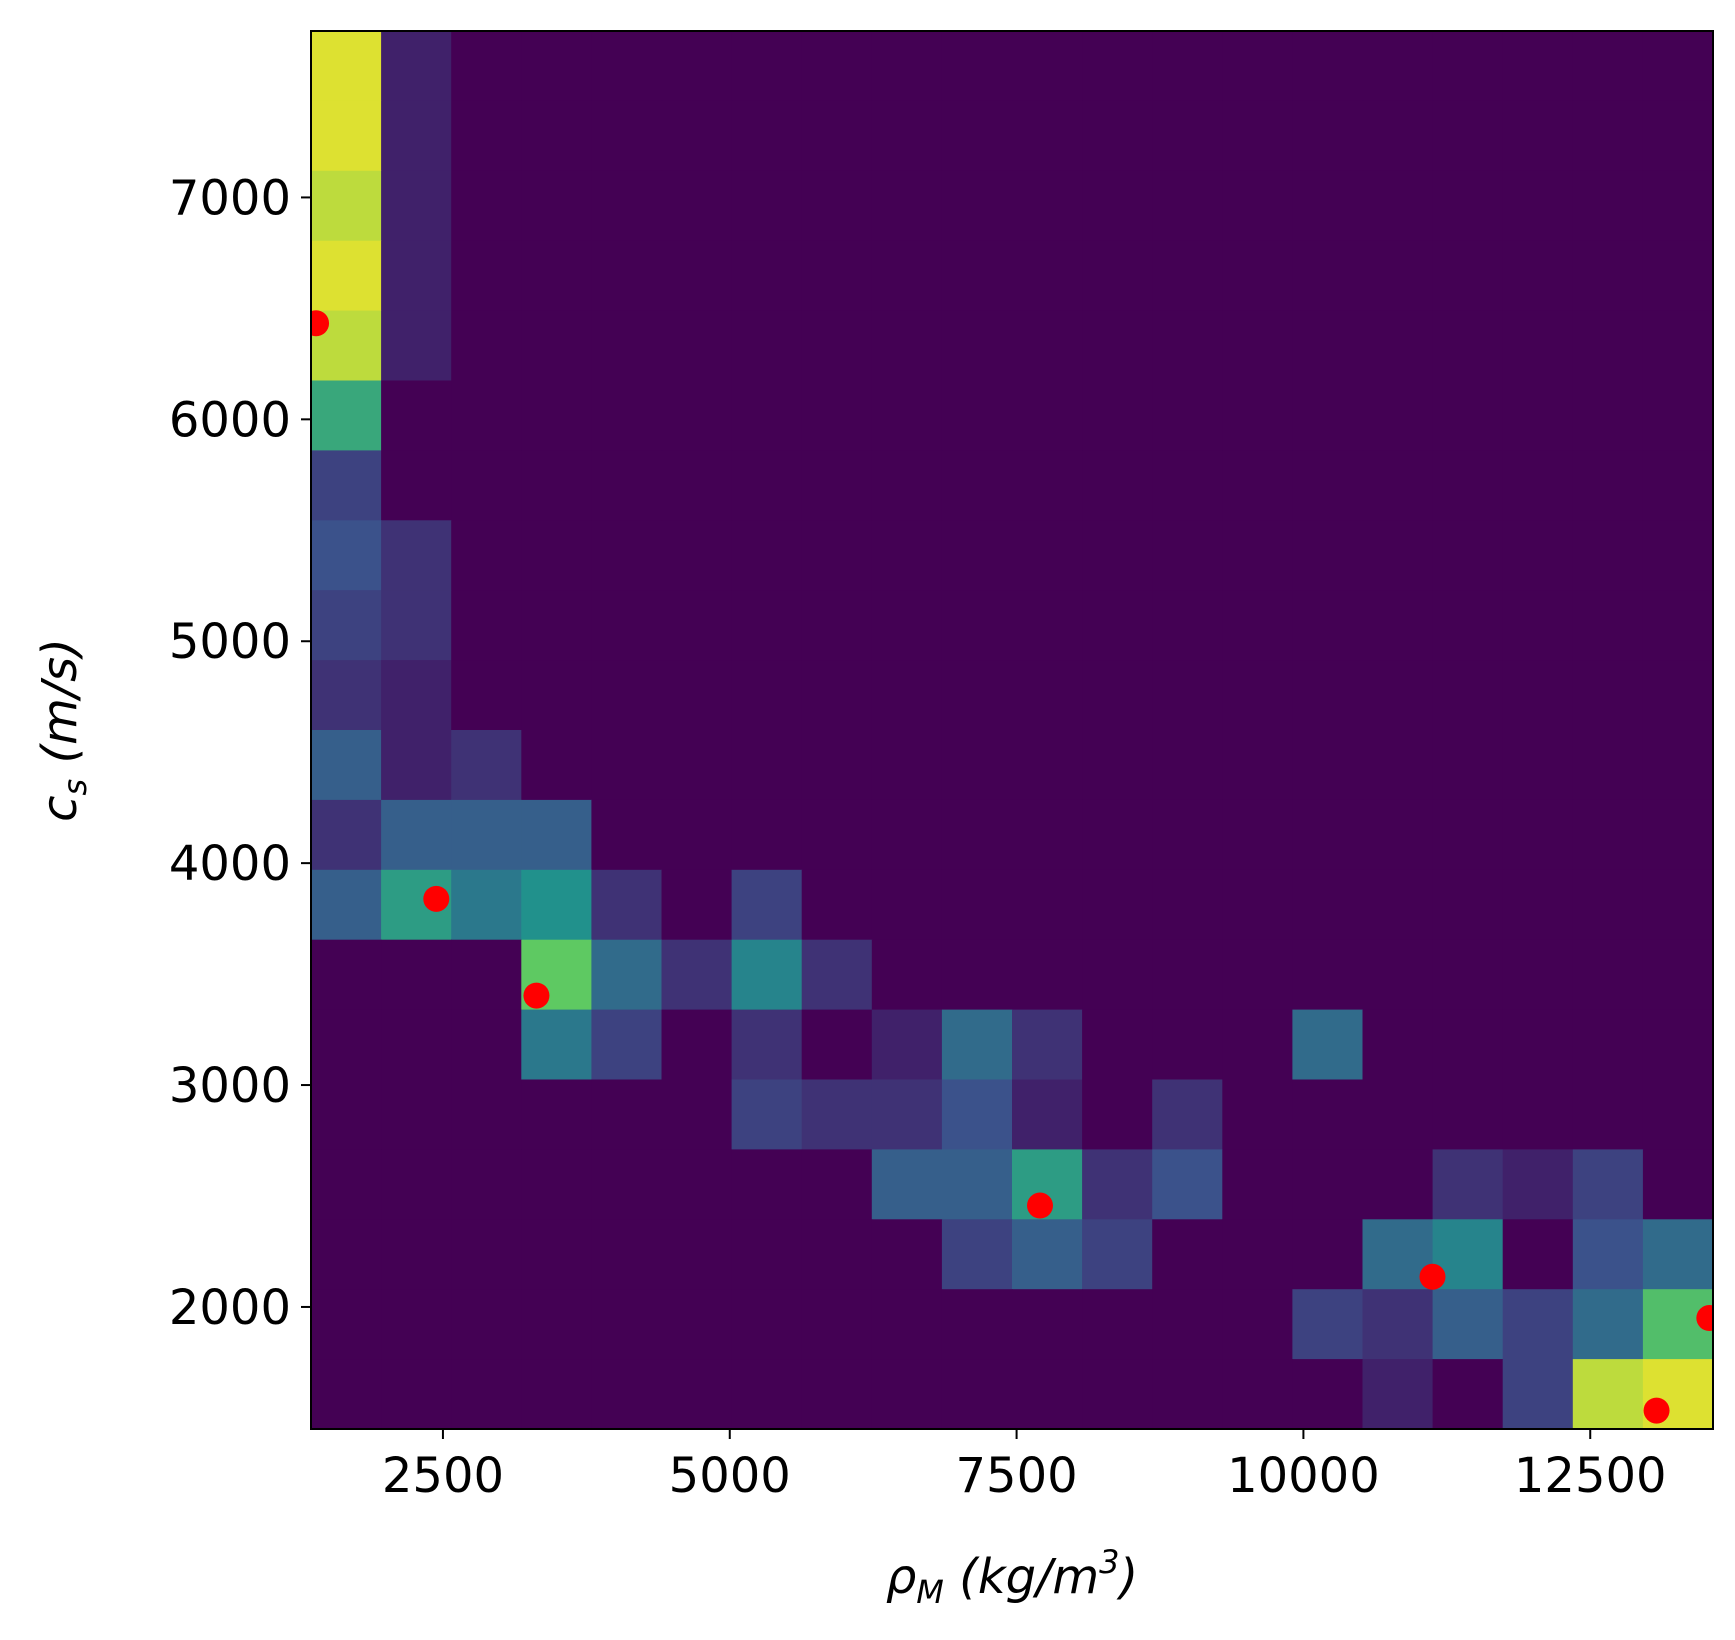 The height and width of the screenshot is (1640, 1735). I want to click on x-axis-label: ρM (kg/m3), so click(1012, 1577).